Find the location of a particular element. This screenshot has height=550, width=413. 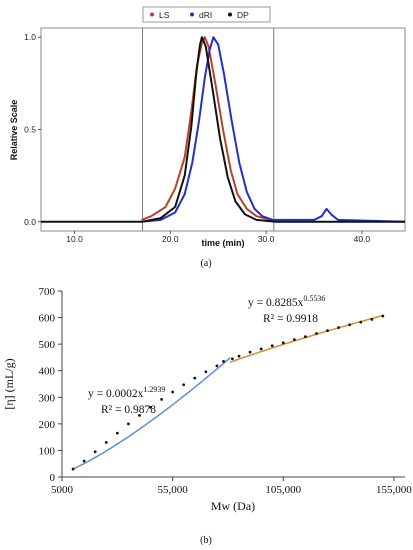

x-axis-label-b: Mw (Da) is located at coordinates (233, 506).